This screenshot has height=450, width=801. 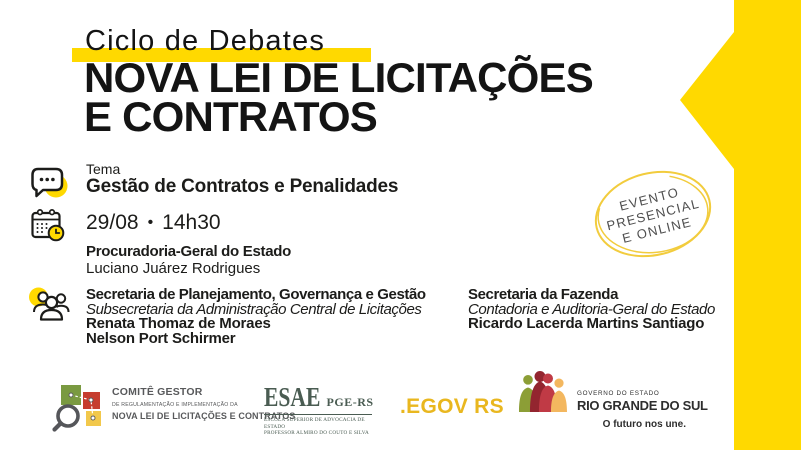 What do you see at coordinates (205, 41) in the screenshot?
I see `kicker-text: Ciclo de Debates` at bounding box center [205, 41].